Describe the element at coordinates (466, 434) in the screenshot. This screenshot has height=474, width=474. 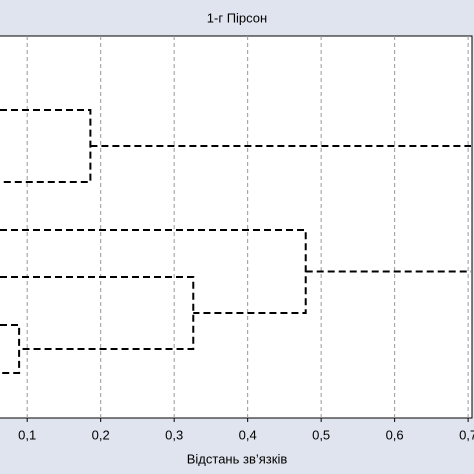
I see `x-tick-label: 0,7` at that location.